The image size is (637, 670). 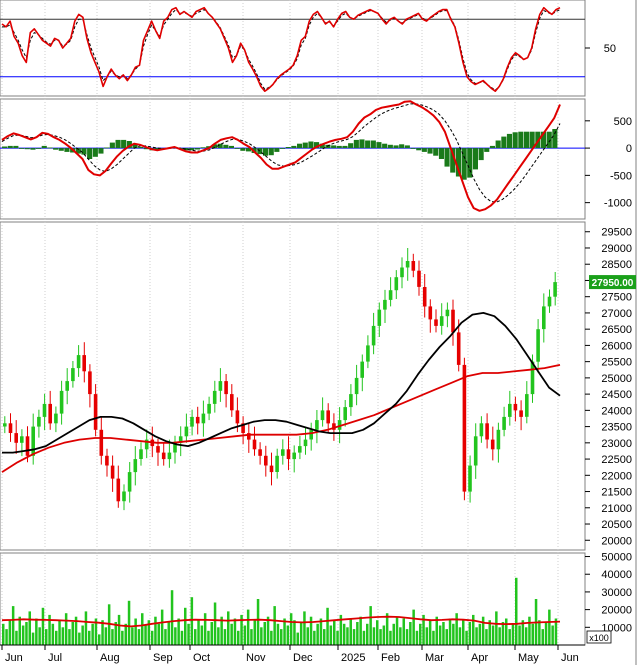 I want to click on rsi-line, so click(x=281, y=49).